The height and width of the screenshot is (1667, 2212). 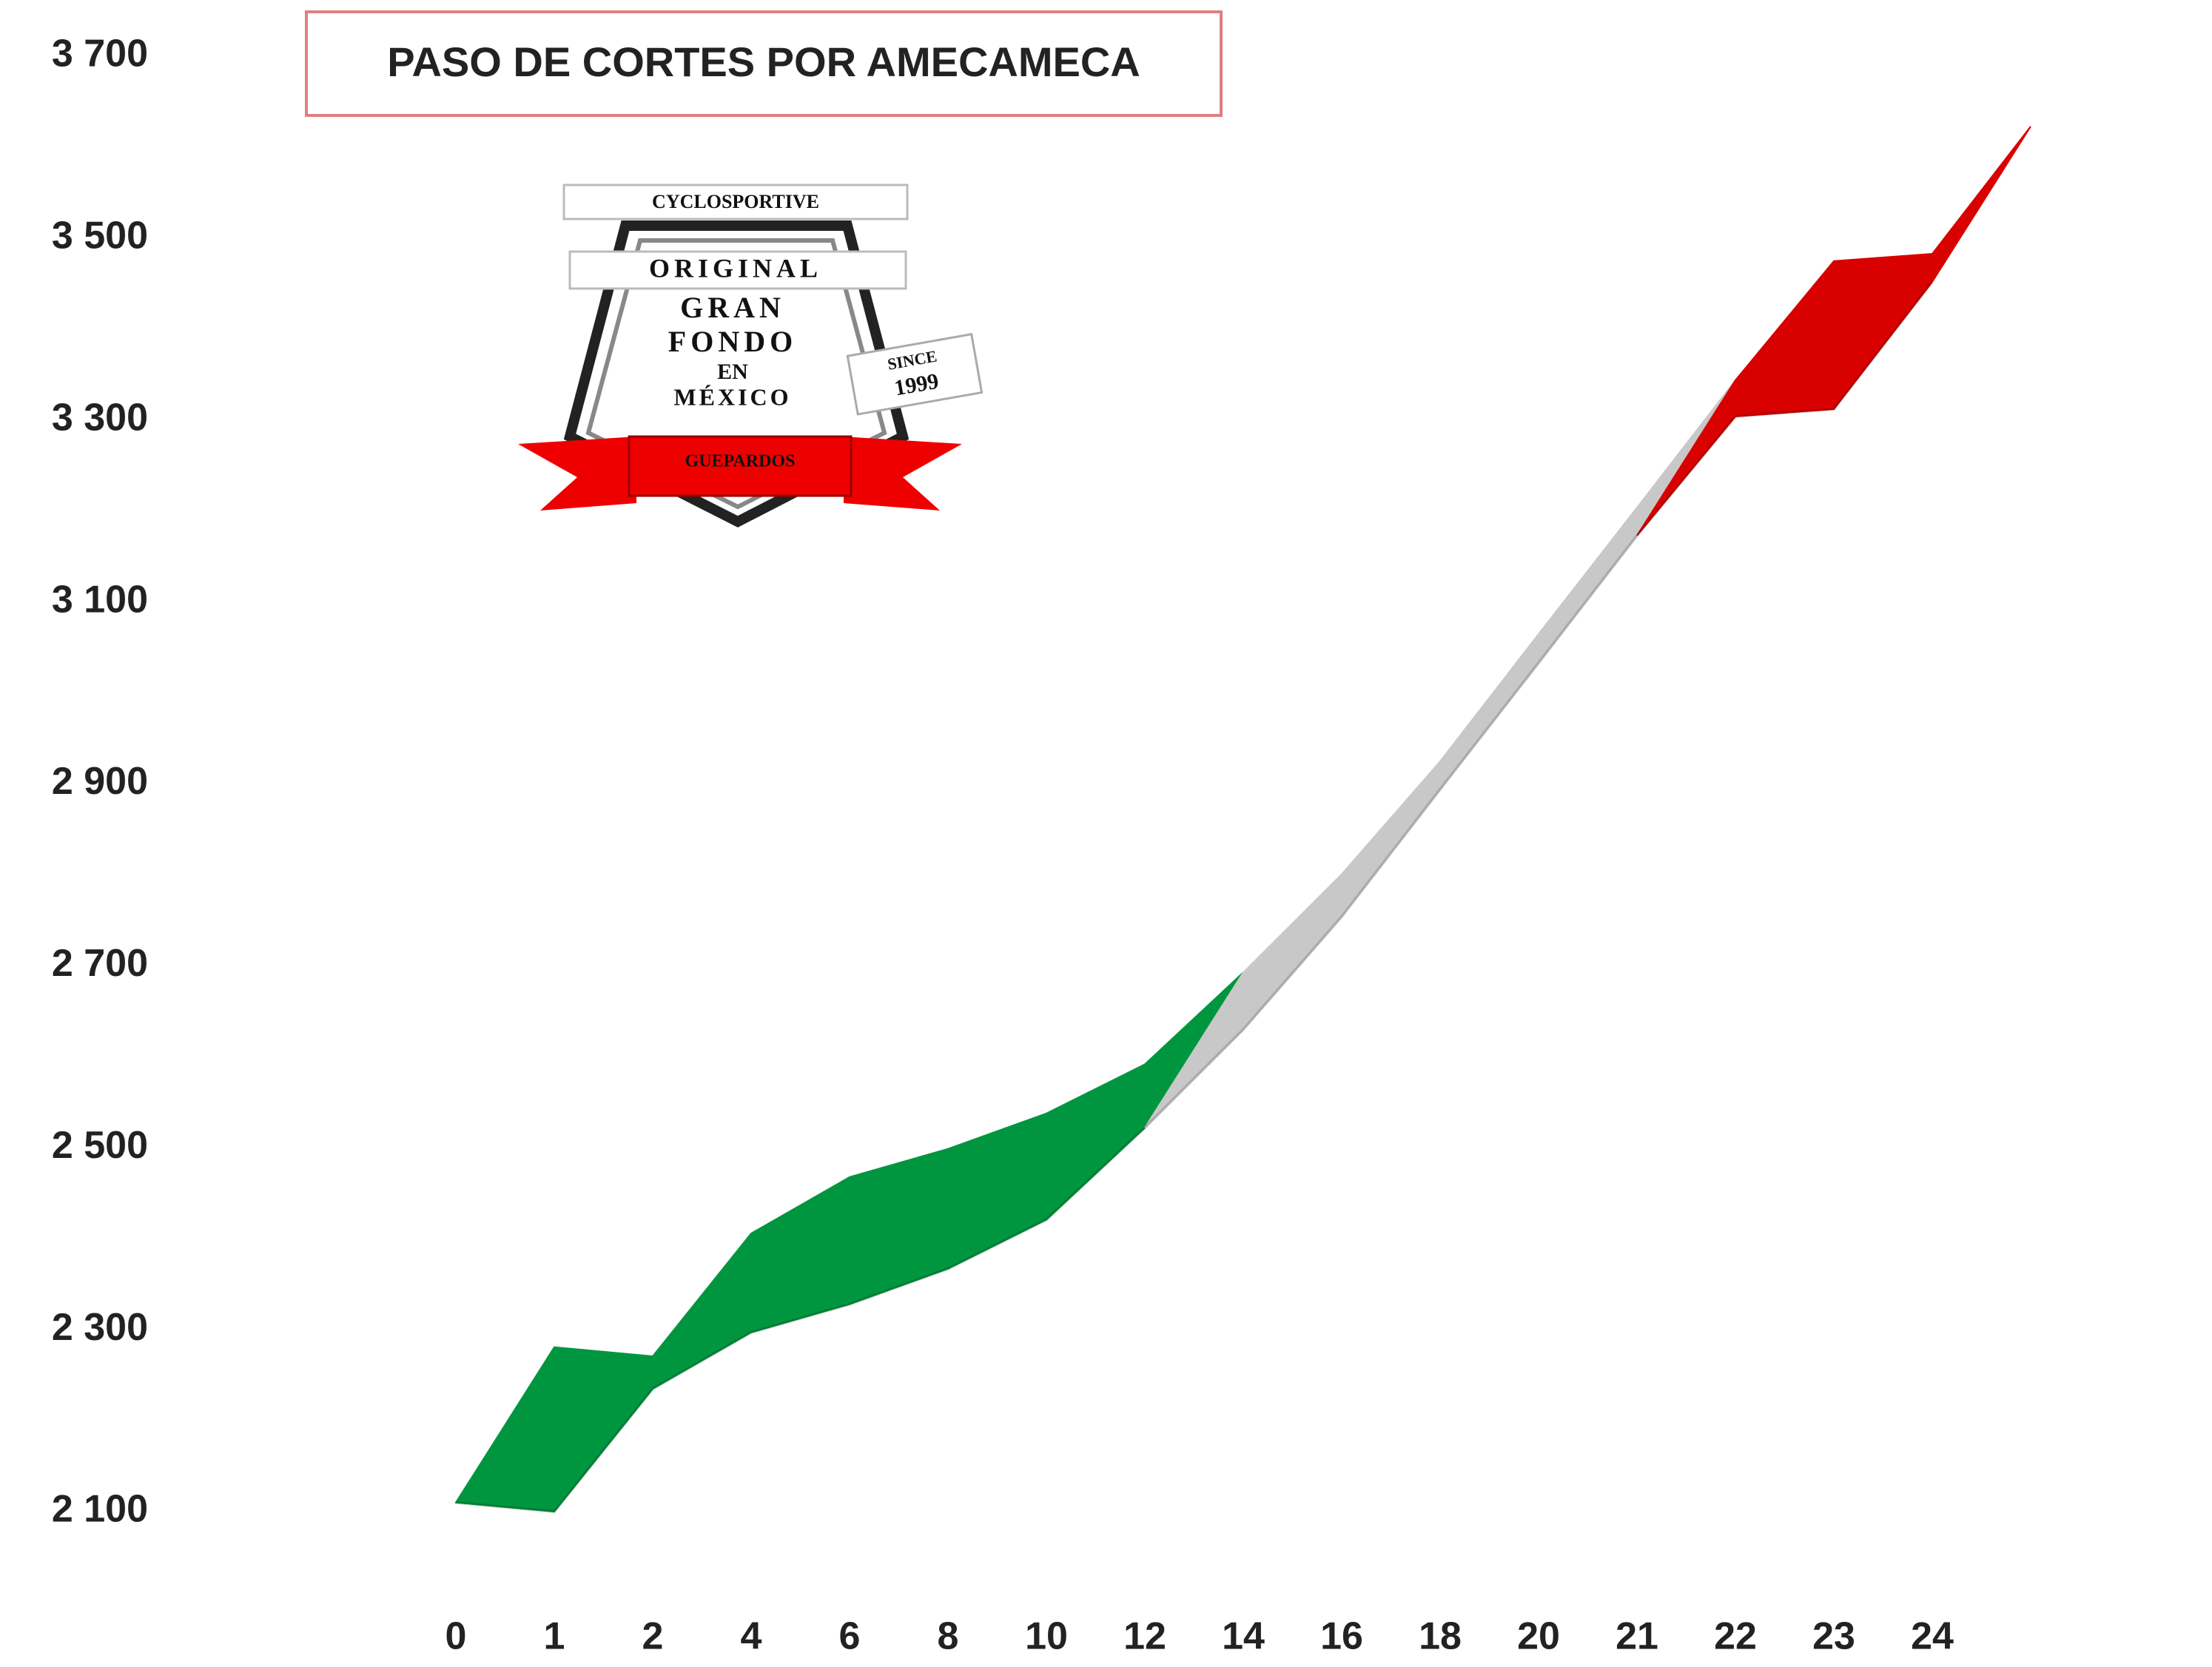 I want to click on x-tick-label: 21, so click(x=1637, y=1636).